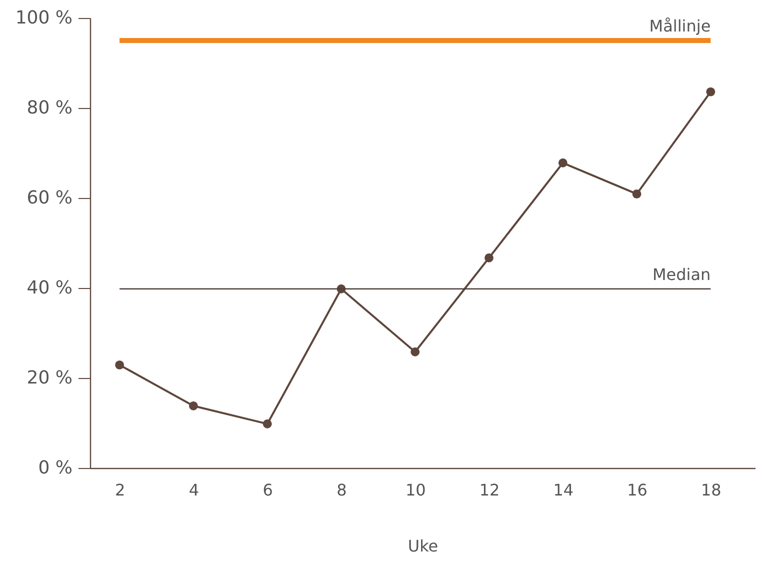 This screenshot has height=566, width=770. Describe the element at coordinates (194, 490) in the screenshot. I see `x-tick-label: 4` at that location.